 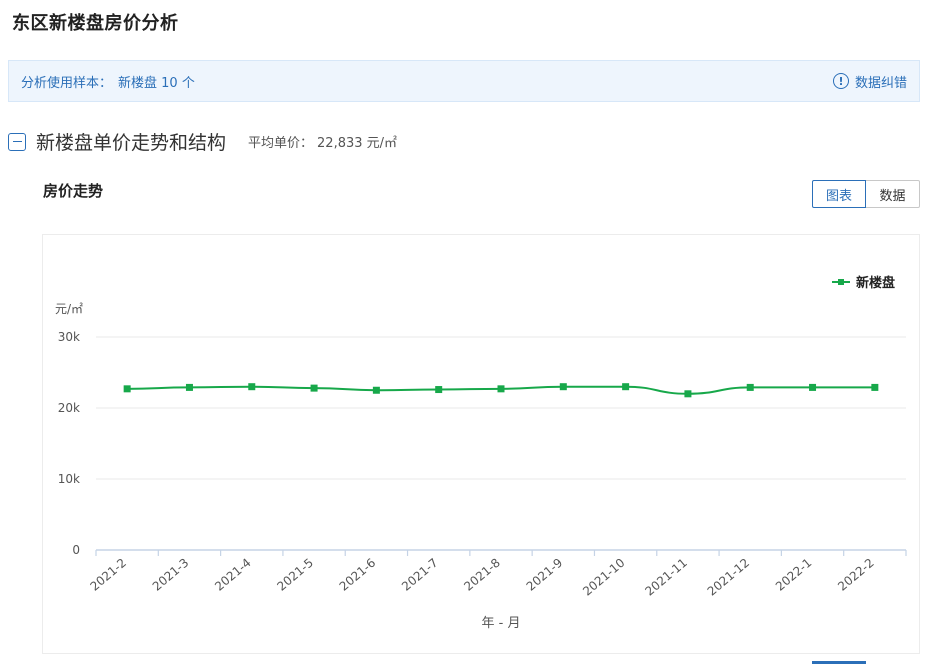 What do you see at coordinates (728, 577) in the screenshot?
I see `x-tick-label: 2021-12` at bounding box center [728, 577].